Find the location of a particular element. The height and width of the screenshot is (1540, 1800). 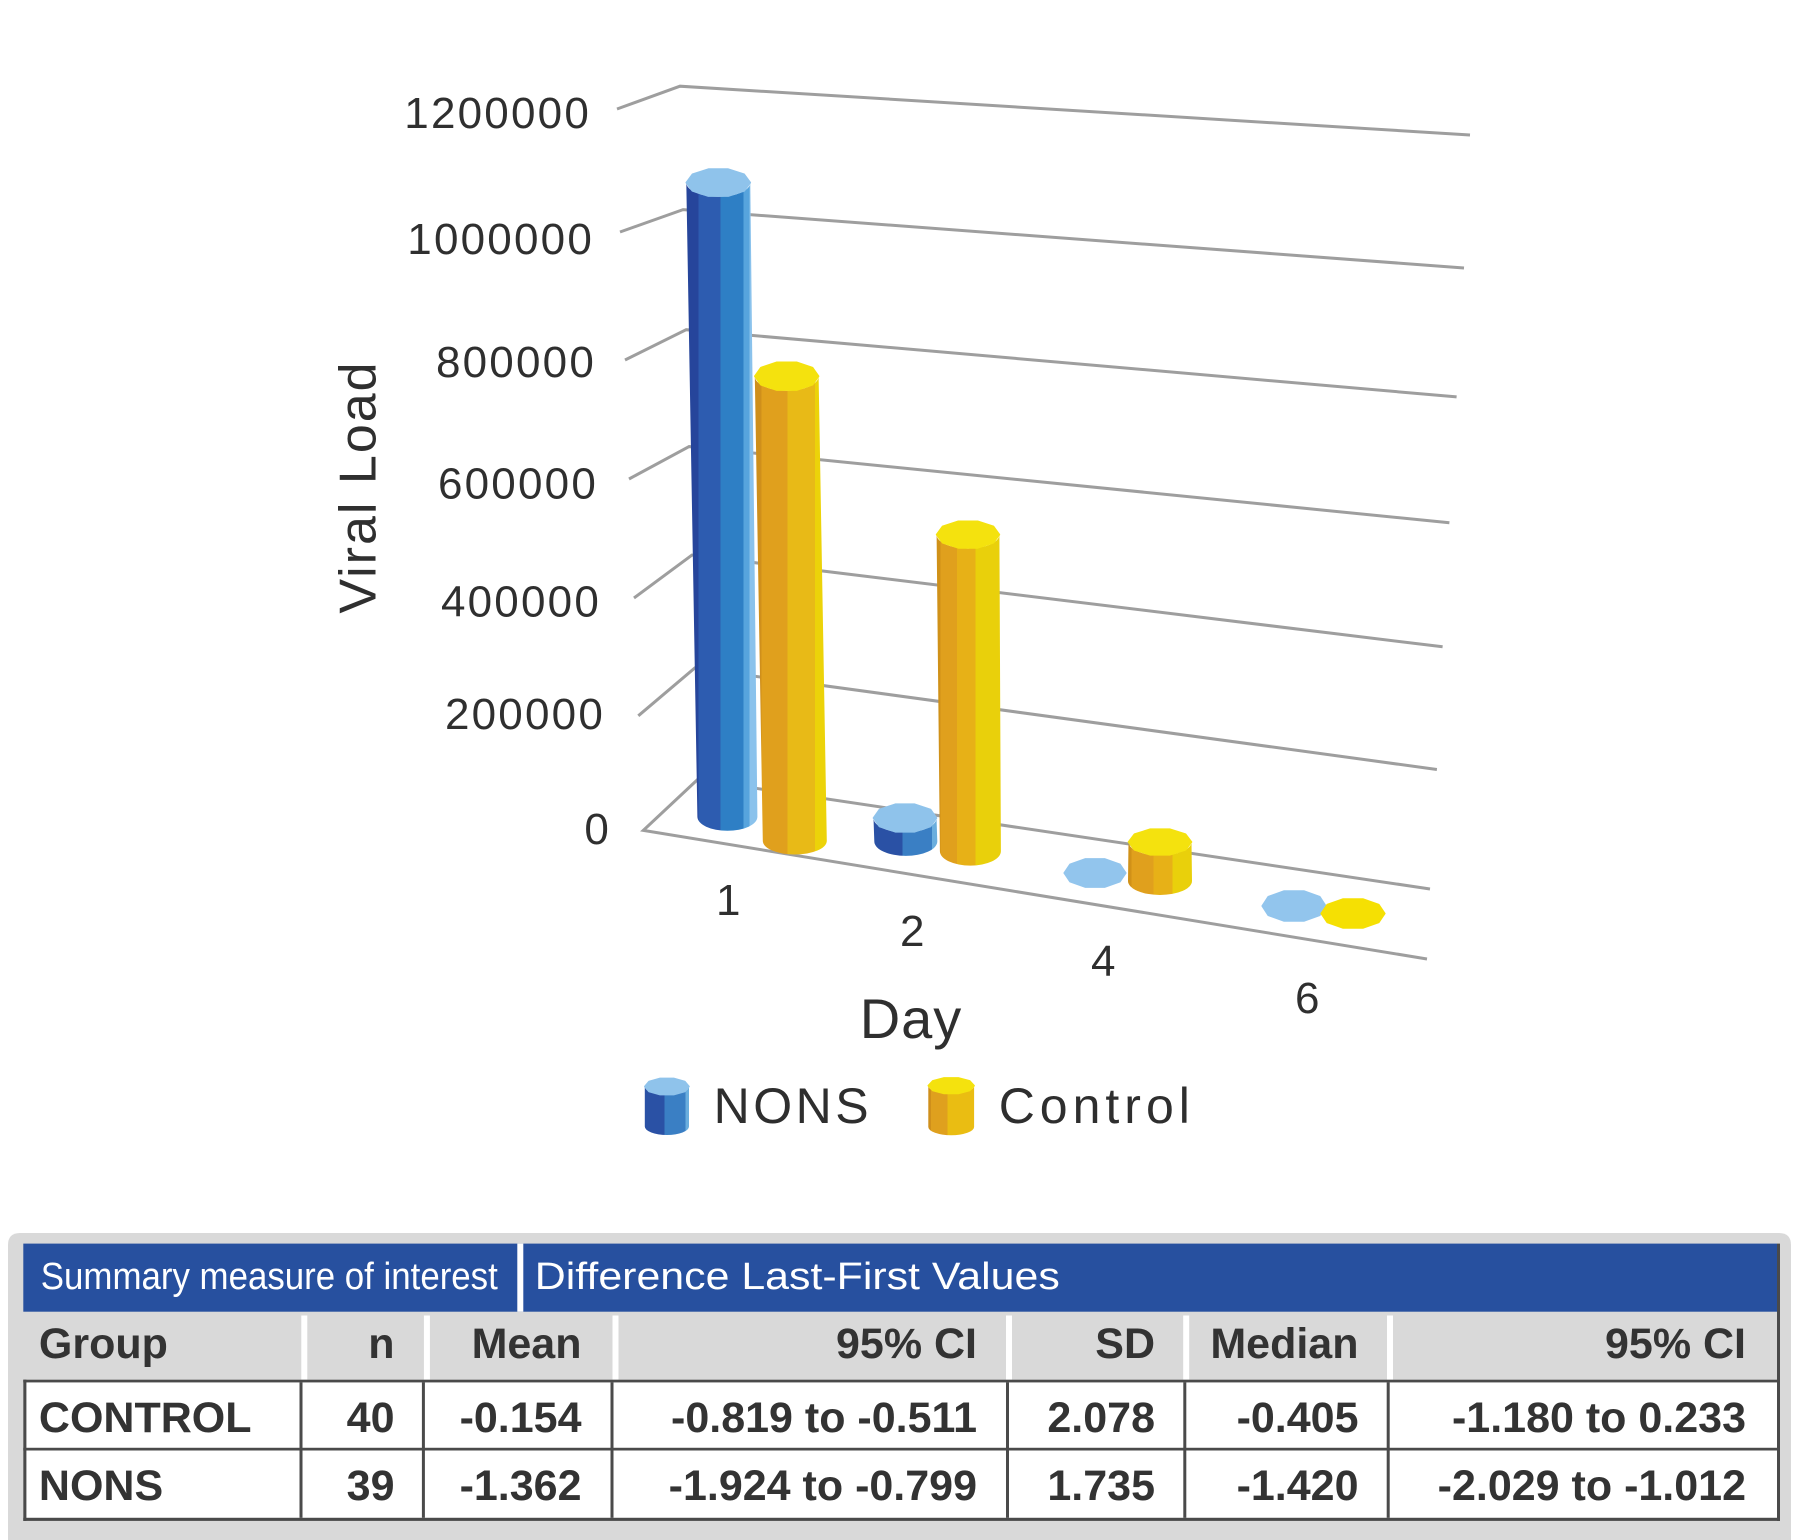

svg-text: -0.154 is located at coordinates (521, 1418).